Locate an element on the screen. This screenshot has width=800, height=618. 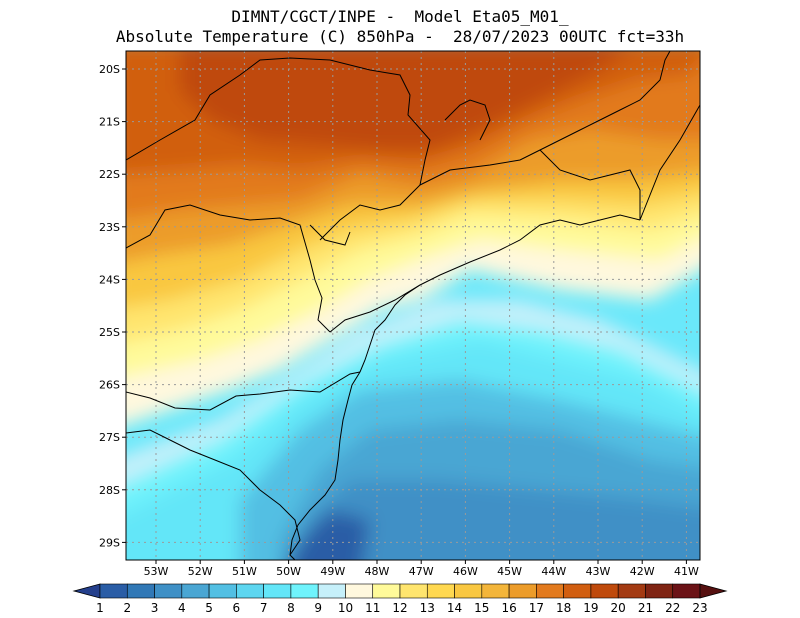
state-border-sc-rs is located at coordinates (213, 494).